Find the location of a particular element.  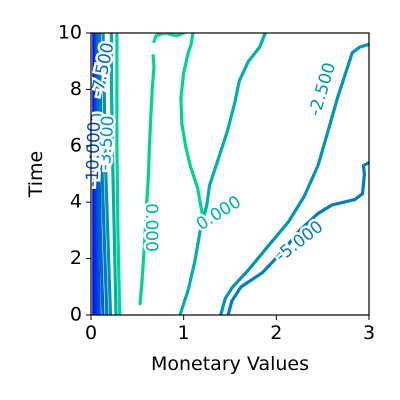

x-tick-label-1: 1 is located at coordinates (184, 333).